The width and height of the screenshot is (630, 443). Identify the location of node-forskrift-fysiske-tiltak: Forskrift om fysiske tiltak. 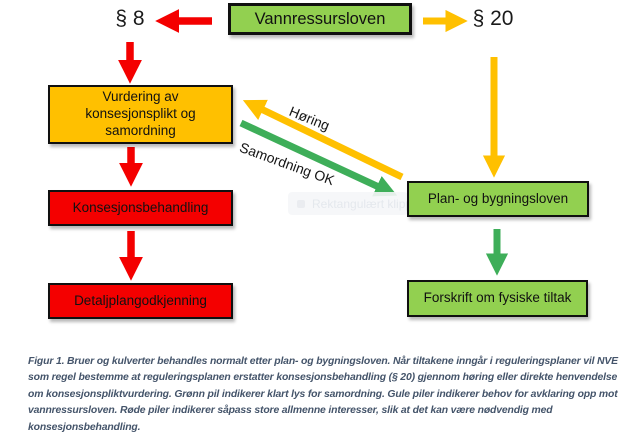
(497, 298).